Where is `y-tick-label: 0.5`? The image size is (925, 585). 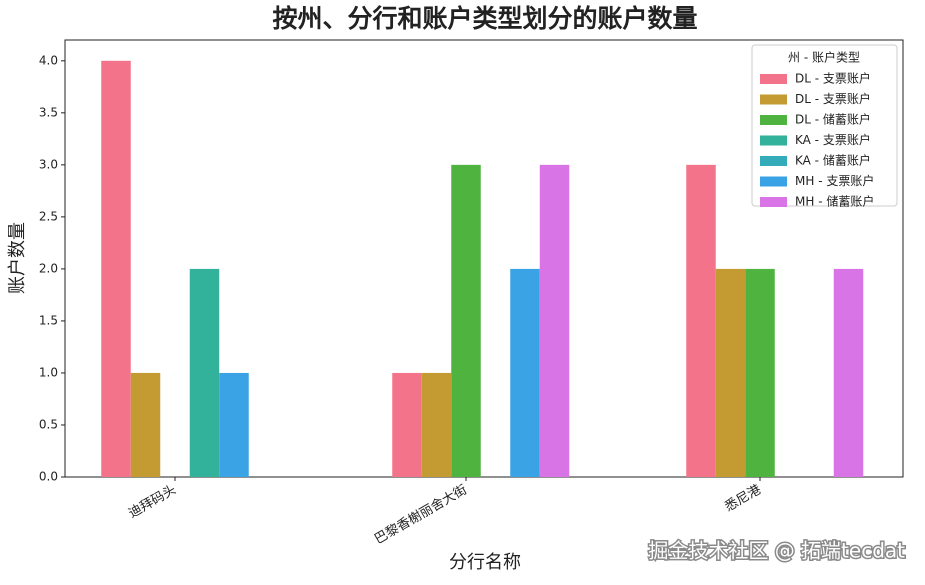 y-tick-label: 0.5 is located at coordinates (48, 424).